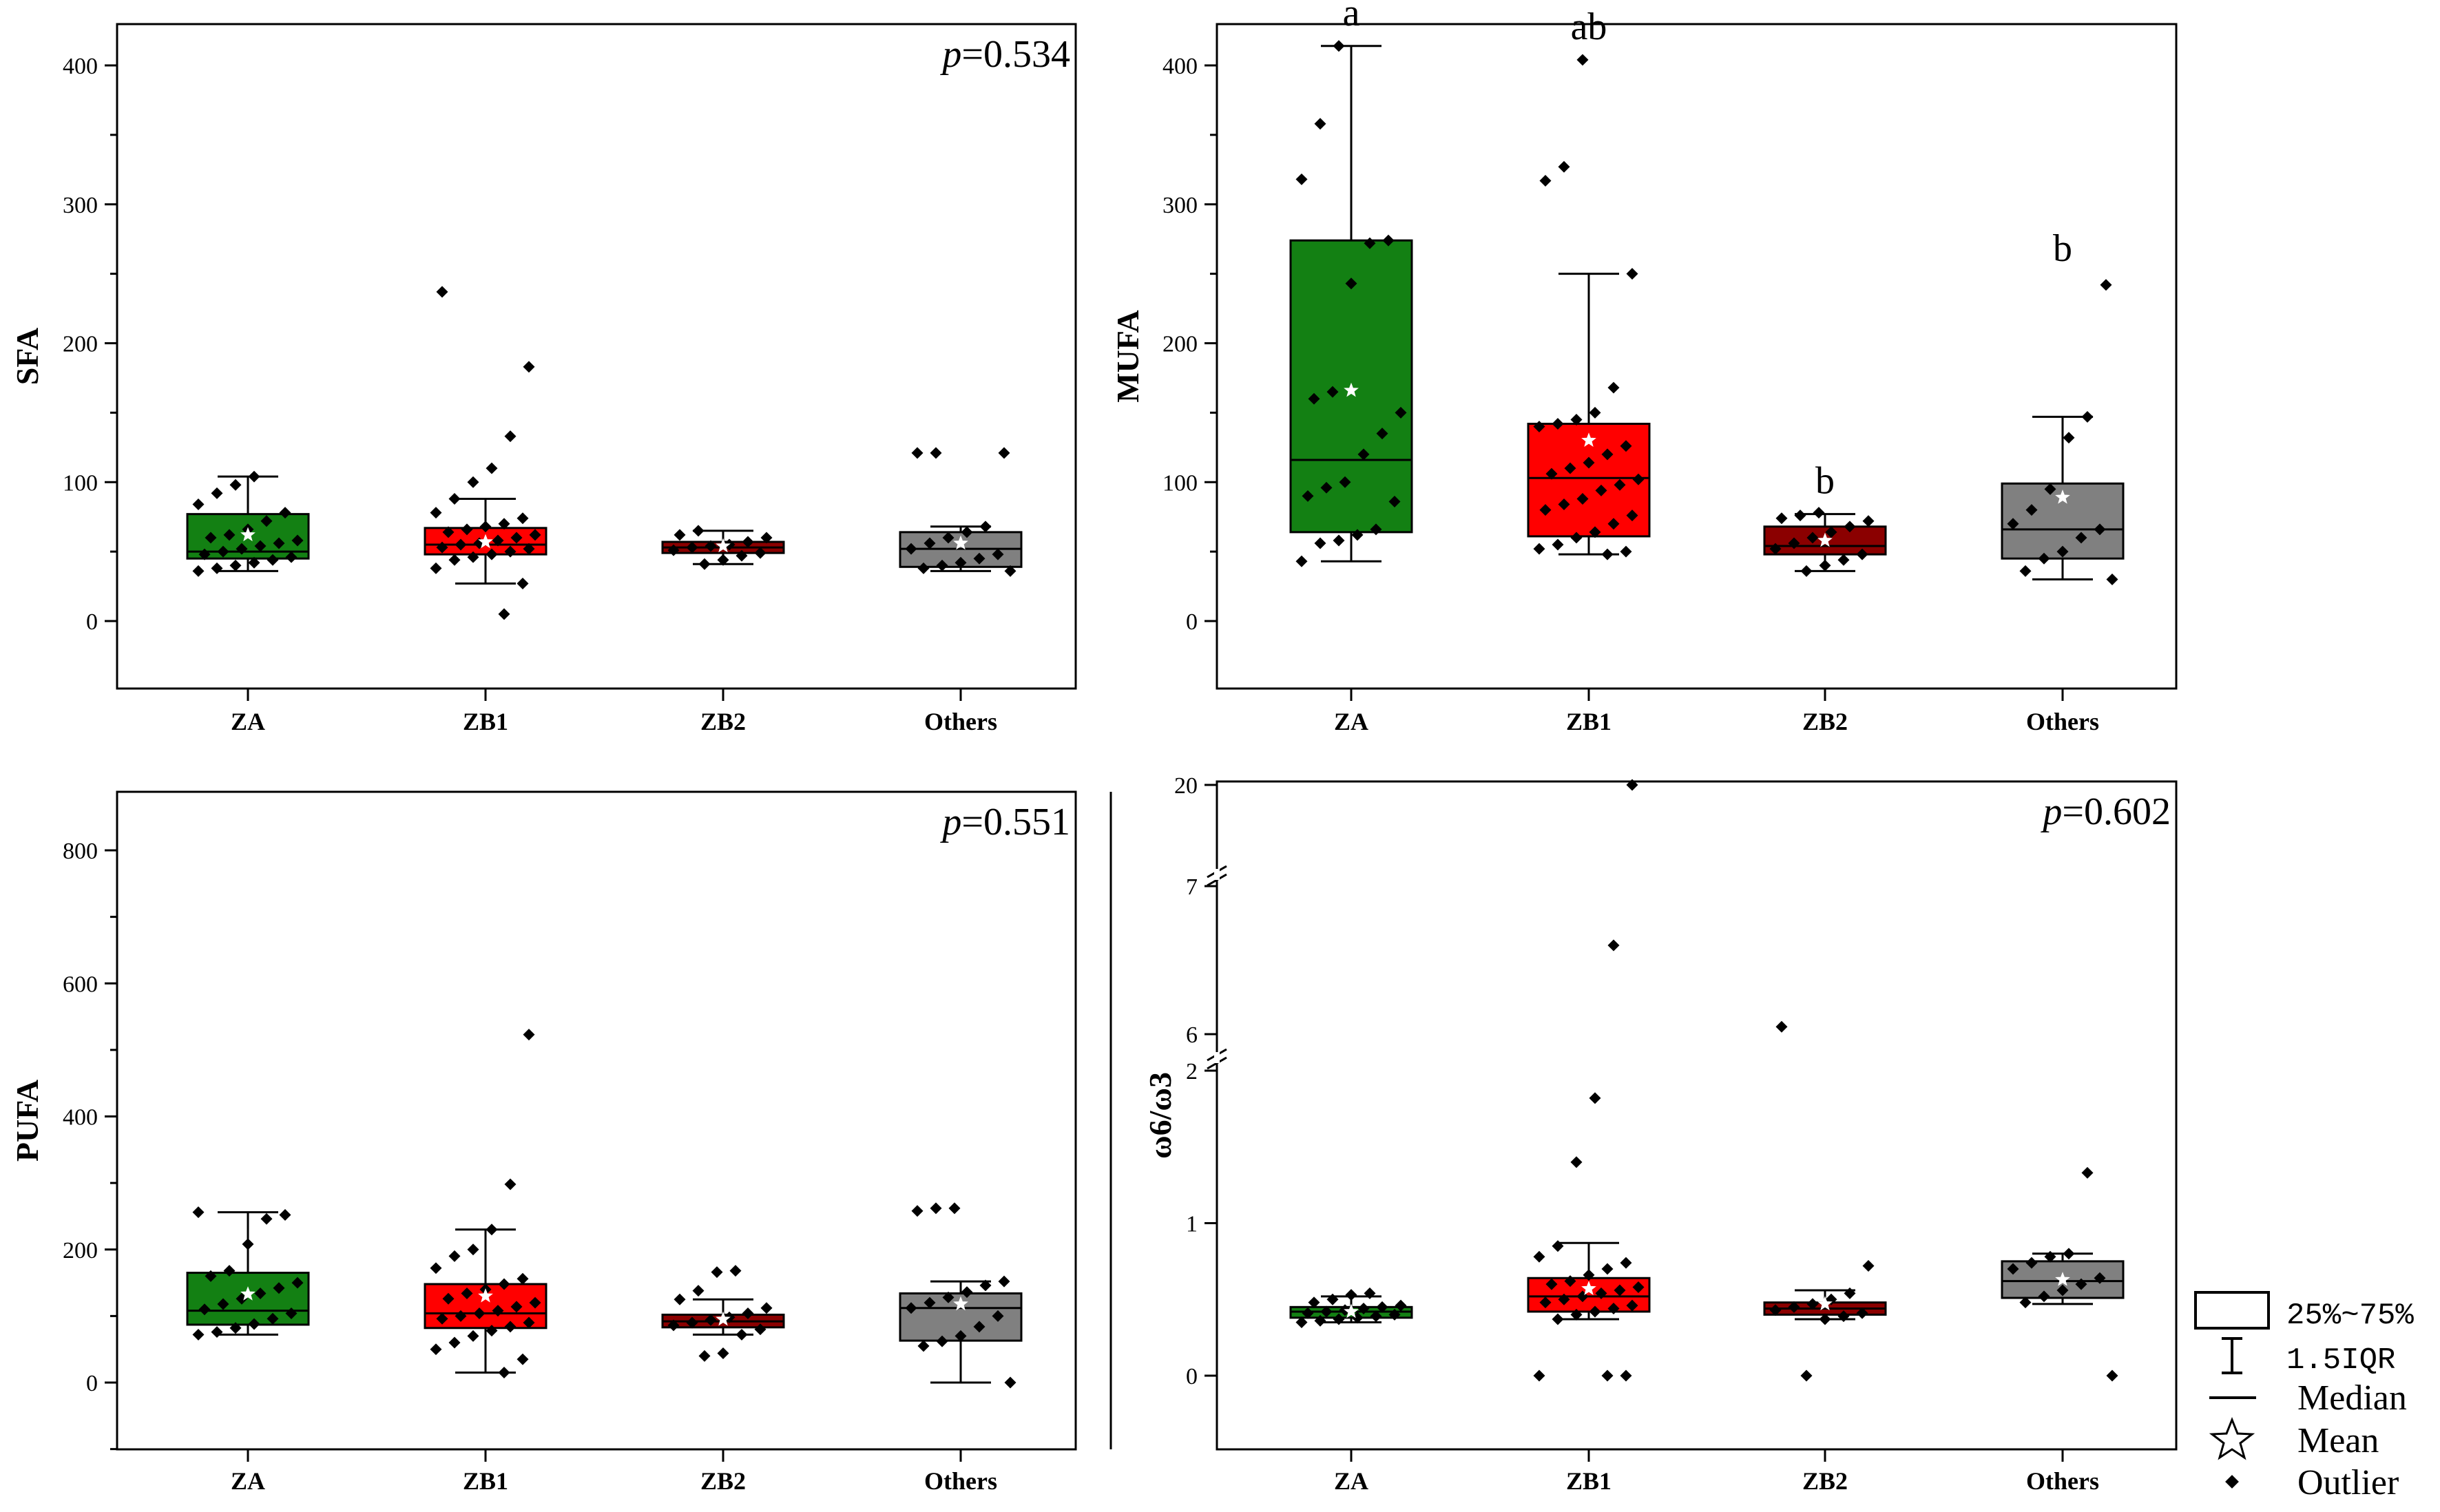  Describe the element at coordinates (80, 984) in the screenshot. I see `y-tick-label: 600` at that location.